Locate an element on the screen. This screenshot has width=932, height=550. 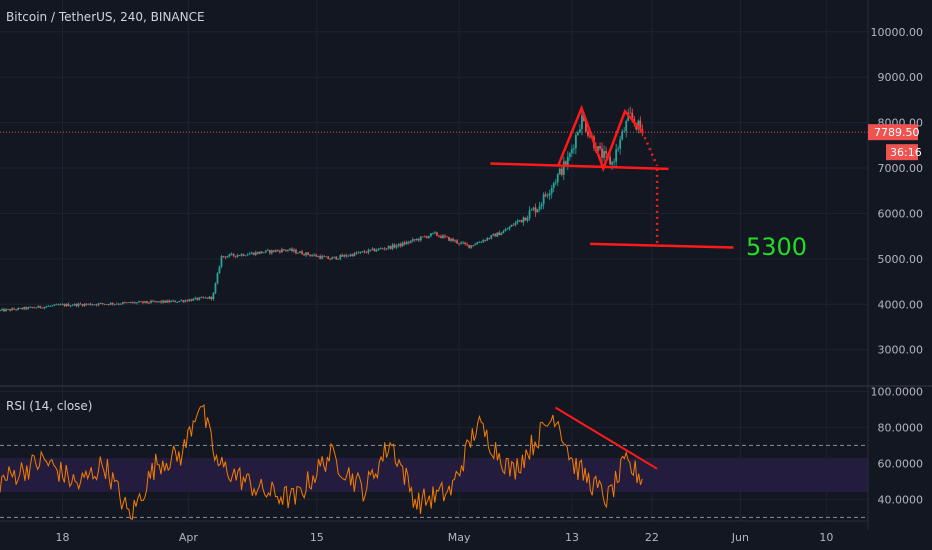
rsi-axis: 40.0000 60.0000 80.0000 100.0000 is located at coordinates (897, 445).